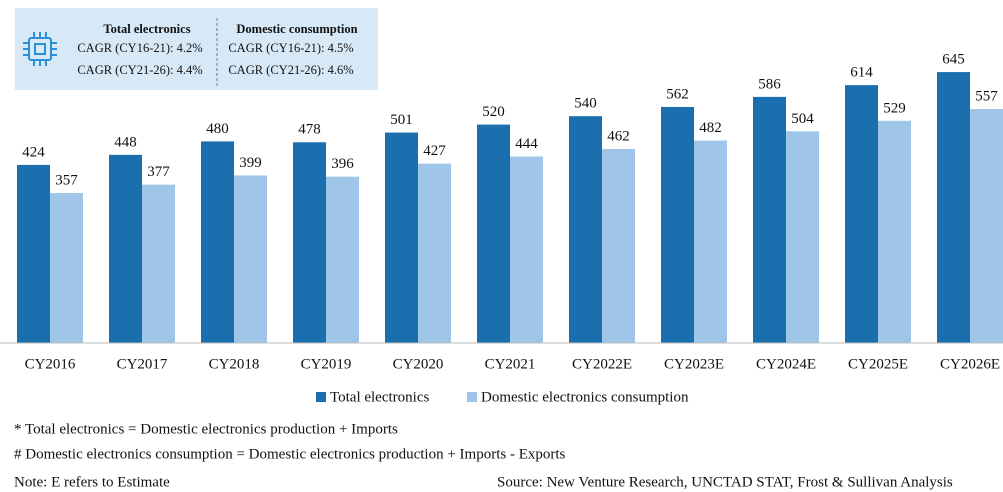  Describe the element at coordinates (493, 112) in the screenshot. I see `value-label: 520` at that location.